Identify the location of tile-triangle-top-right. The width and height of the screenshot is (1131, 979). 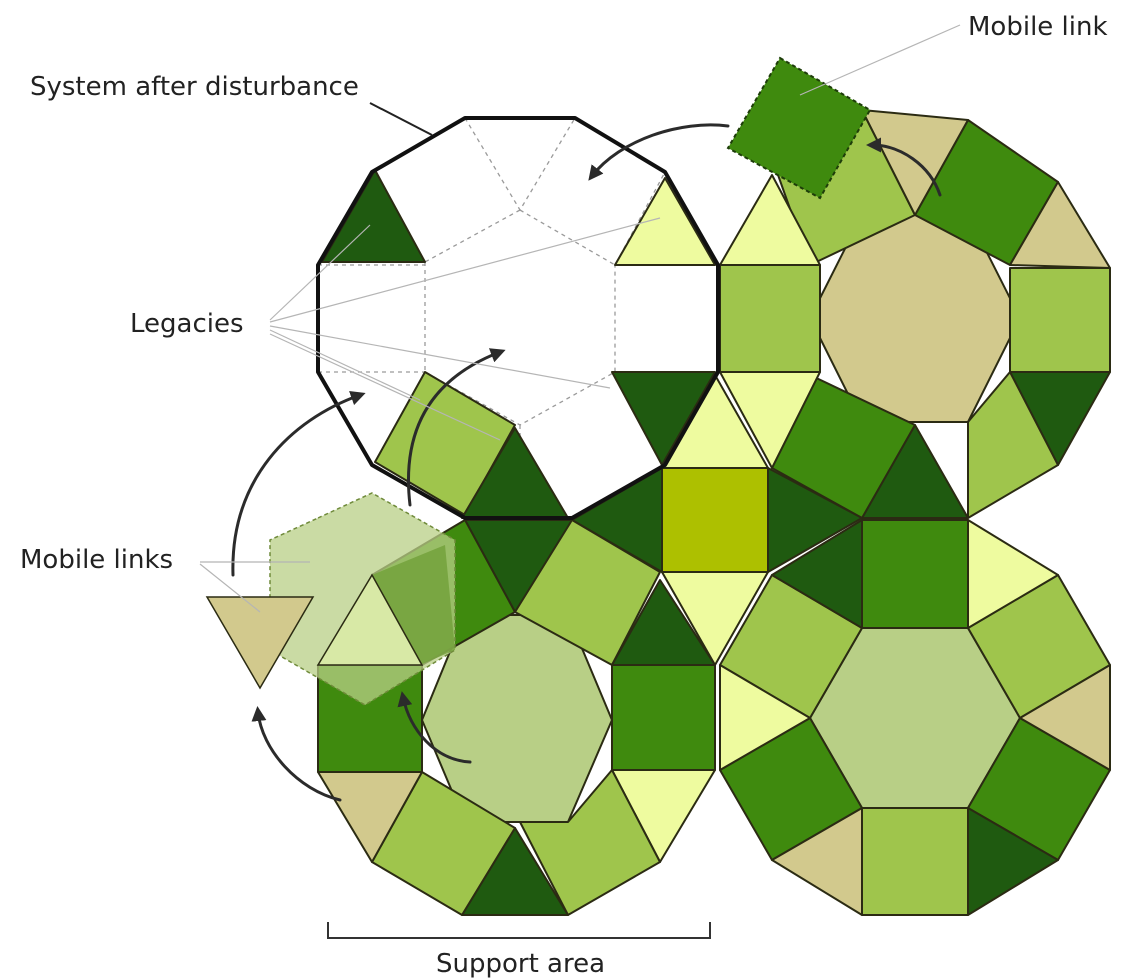
(1060, 225).